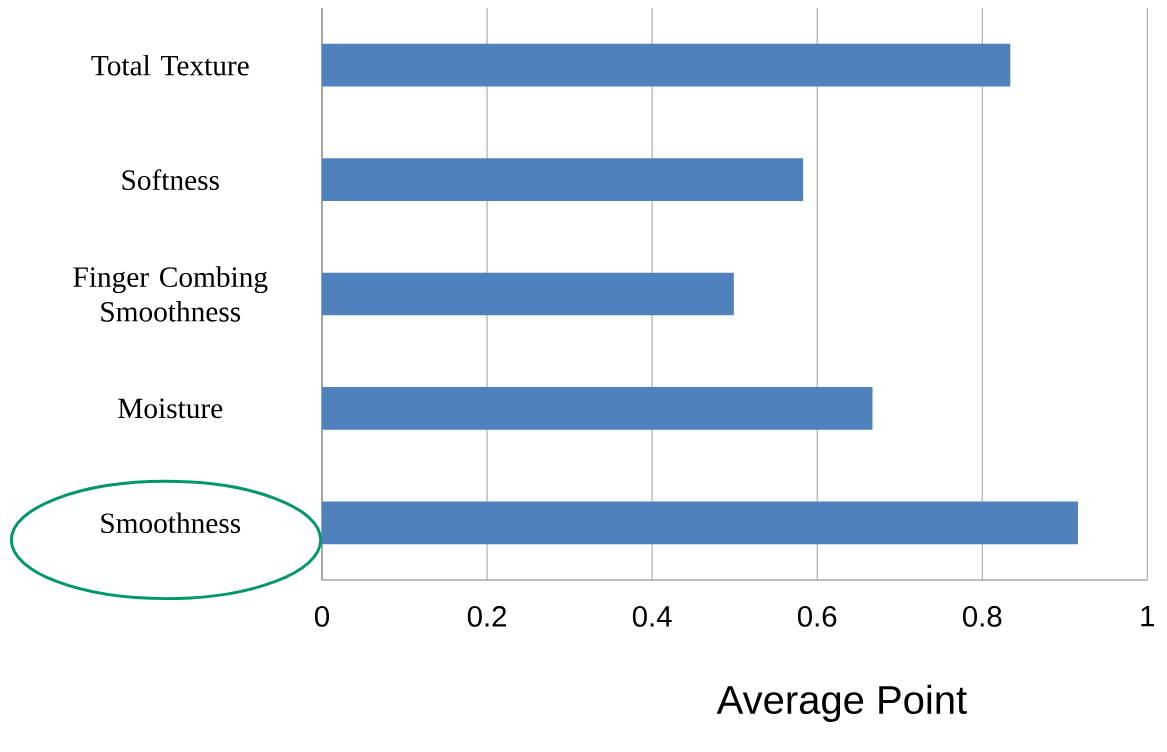 The width and height of the screenshot is (1167, 752). What do you see at coordinates (170, 65) in the screenshot?
I see `y-tick-label: Total Texture` at bounding box center [170, 65].